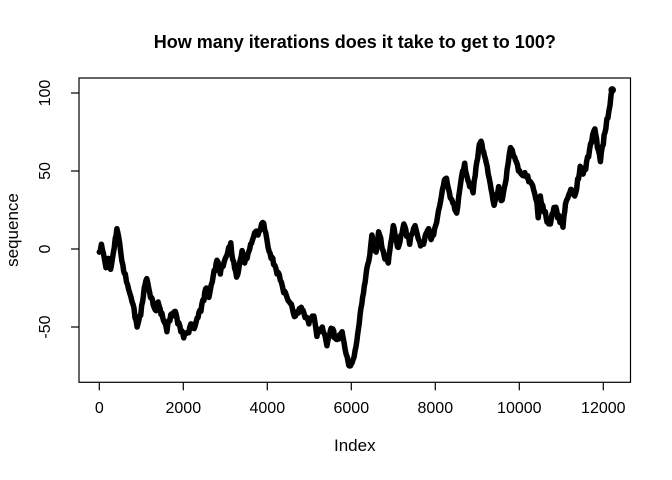 Image resolution: width=672 pixels, height=480 pixels. I want to click on y-tick-label: 100, so click(45, 93).